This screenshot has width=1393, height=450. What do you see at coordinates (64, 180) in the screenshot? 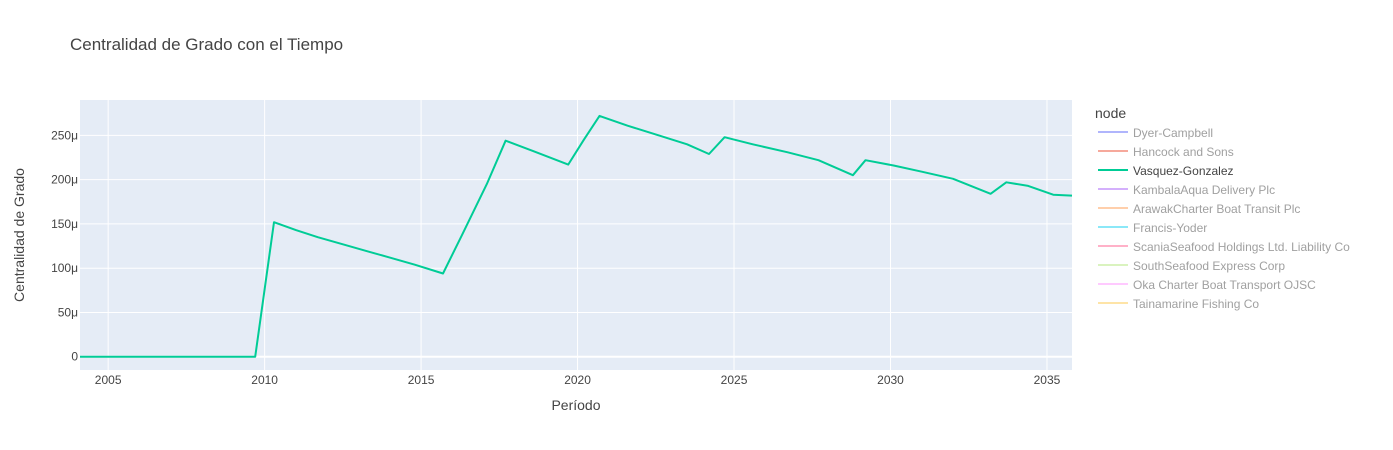
I see `y-tick-label: 200μ` at bounding box center [64, 180].